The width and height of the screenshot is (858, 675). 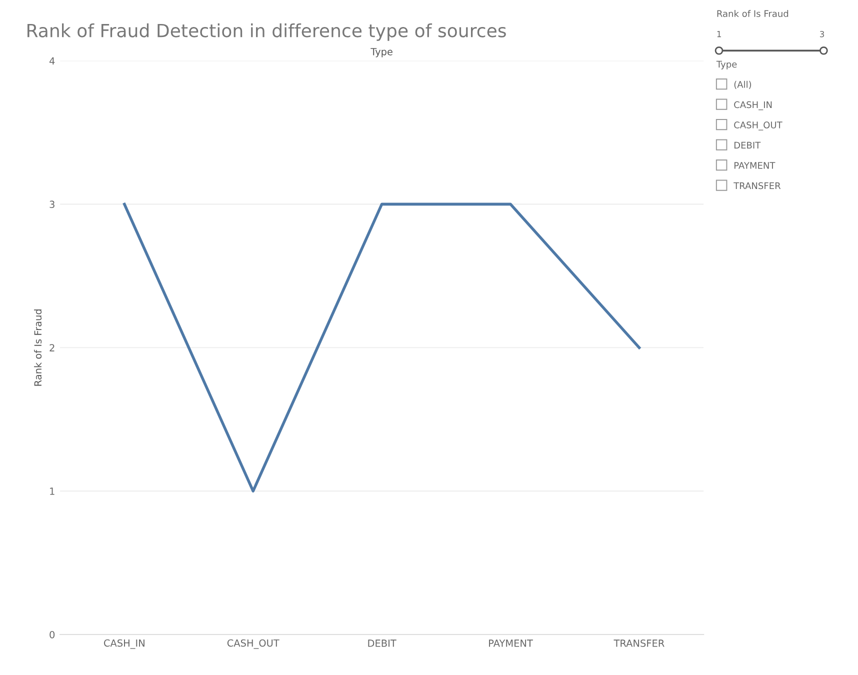 I want to click on x-tick-label: CASH_OUT, so click(x=253, y=644).